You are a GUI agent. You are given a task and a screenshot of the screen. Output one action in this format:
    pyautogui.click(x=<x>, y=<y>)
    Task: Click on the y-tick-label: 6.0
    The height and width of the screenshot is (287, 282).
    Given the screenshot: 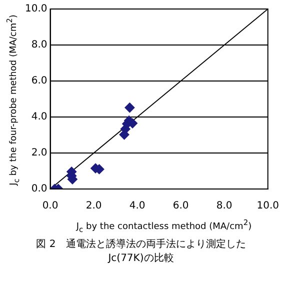 What is the action you would take?
    pyautogui.click(x=39, y=81)
    